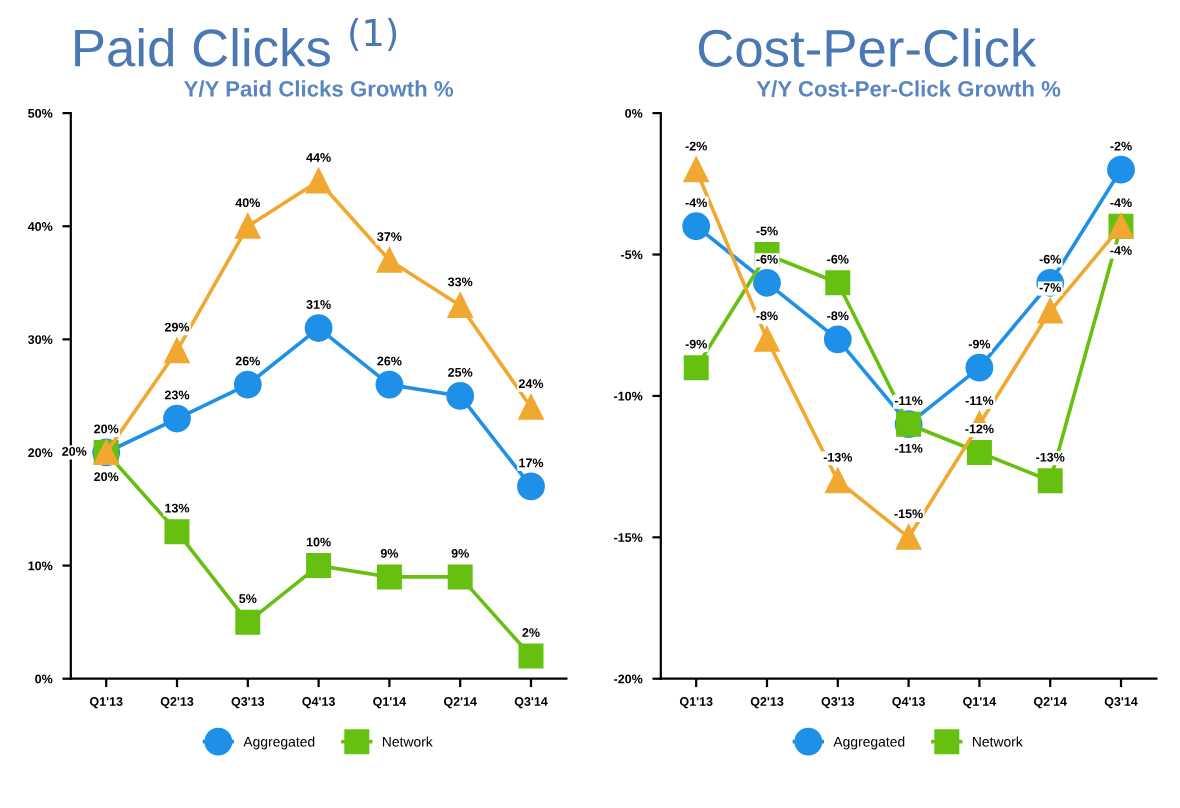  What do you see at coordinates (867, 48) in the screenshot?
I see `chart-title: Cost-Per-Click` at bounding box center [867, 48].